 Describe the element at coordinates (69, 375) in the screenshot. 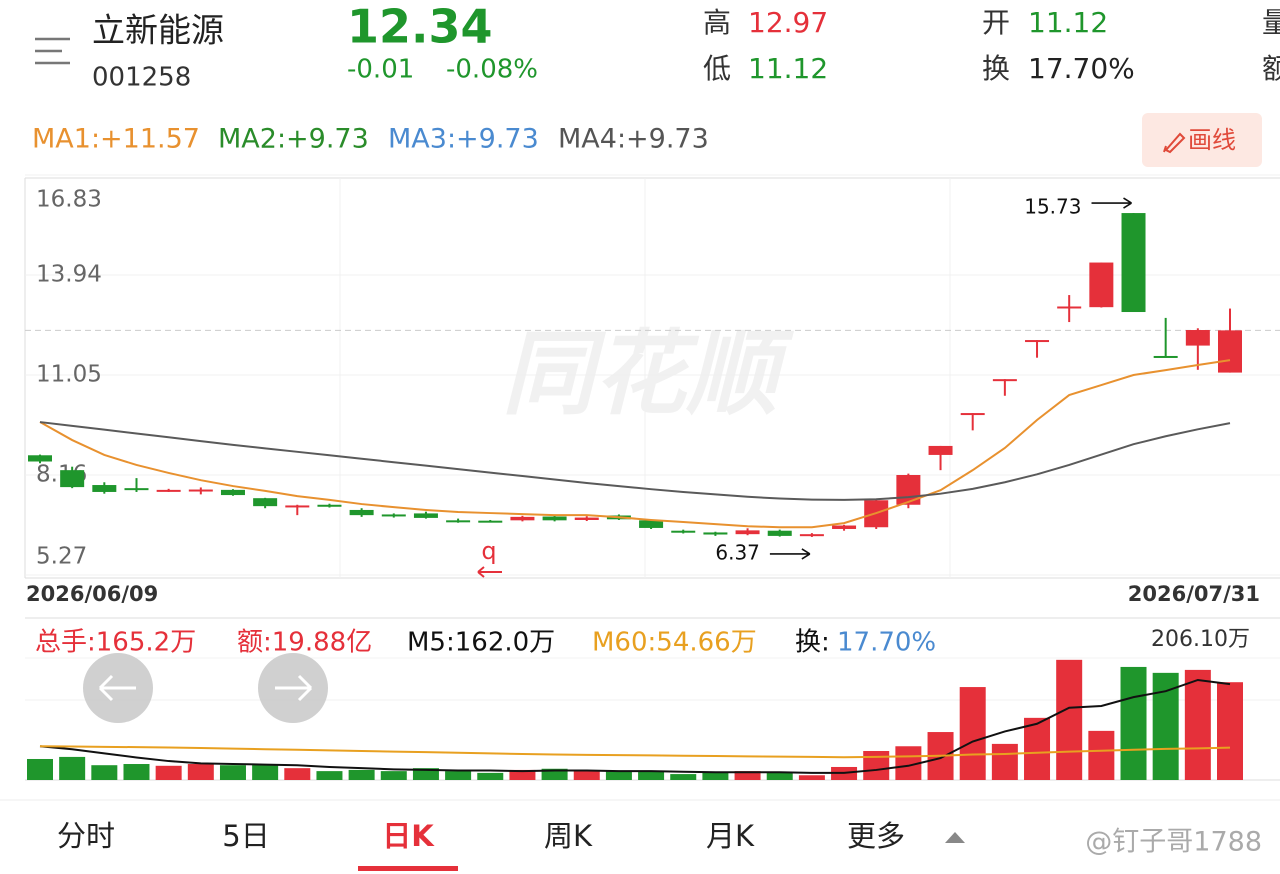

I see `y-tick-label: 11.05` at that location.